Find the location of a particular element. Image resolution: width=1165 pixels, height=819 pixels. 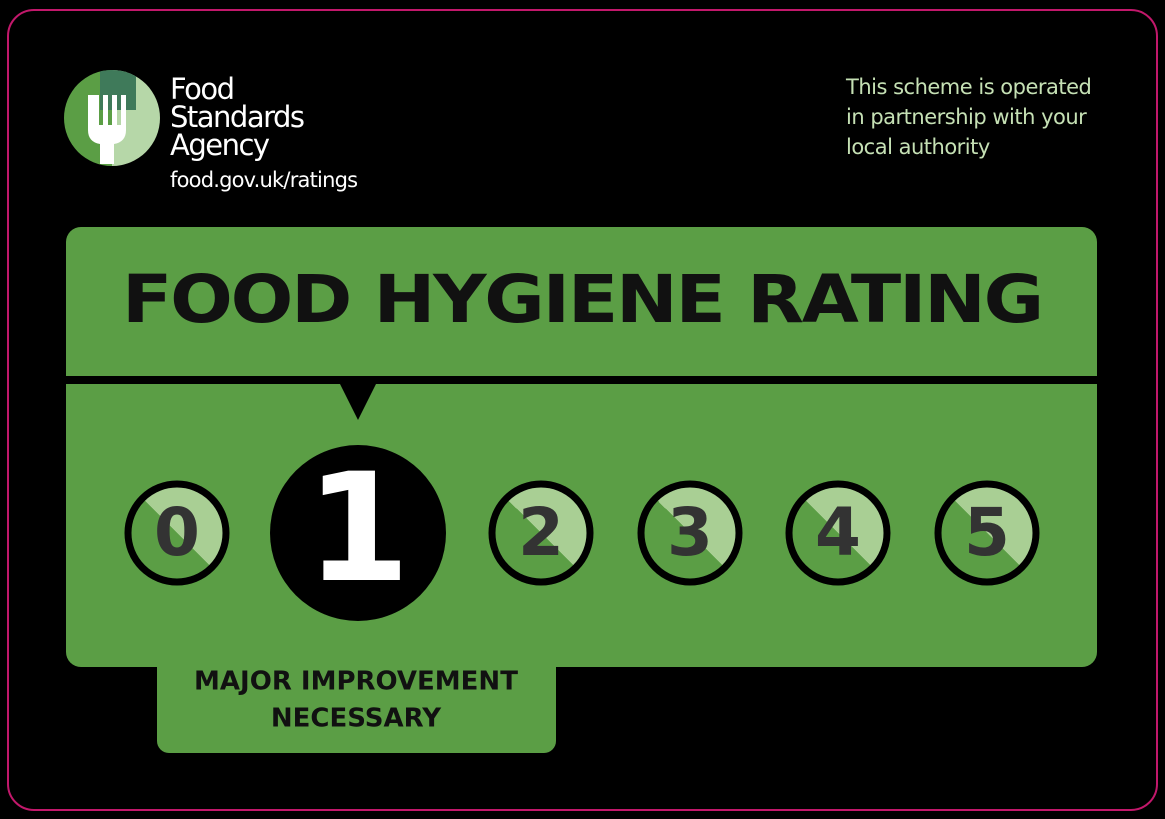

status-line: NECESSARY is located at coordinates (356, 719).